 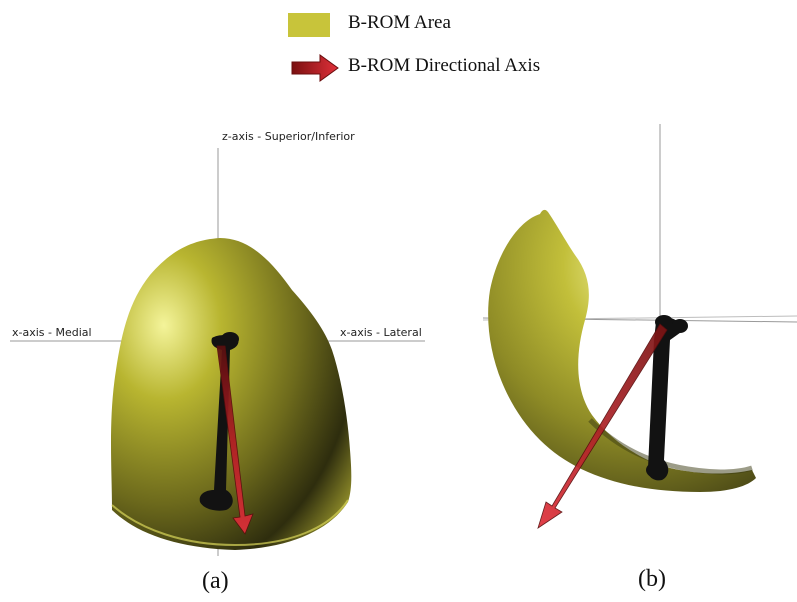 I want to click on x-axis-medial-label: x-axis - Medial, so click(x=52, y=332).